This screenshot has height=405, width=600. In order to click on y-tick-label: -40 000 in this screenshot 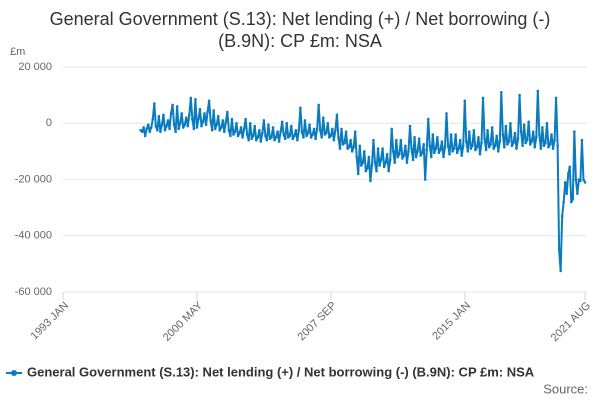, I will do `click(33, 236)`.